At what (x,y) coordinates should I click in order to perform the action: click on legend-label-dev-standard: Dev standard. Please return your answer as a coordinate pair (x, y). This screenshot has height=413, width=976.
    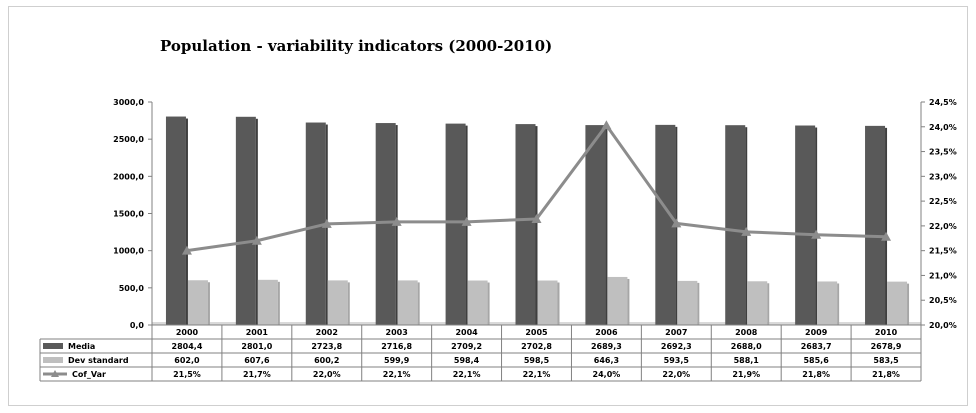
    Looking at the image, I should click on (98, 360).